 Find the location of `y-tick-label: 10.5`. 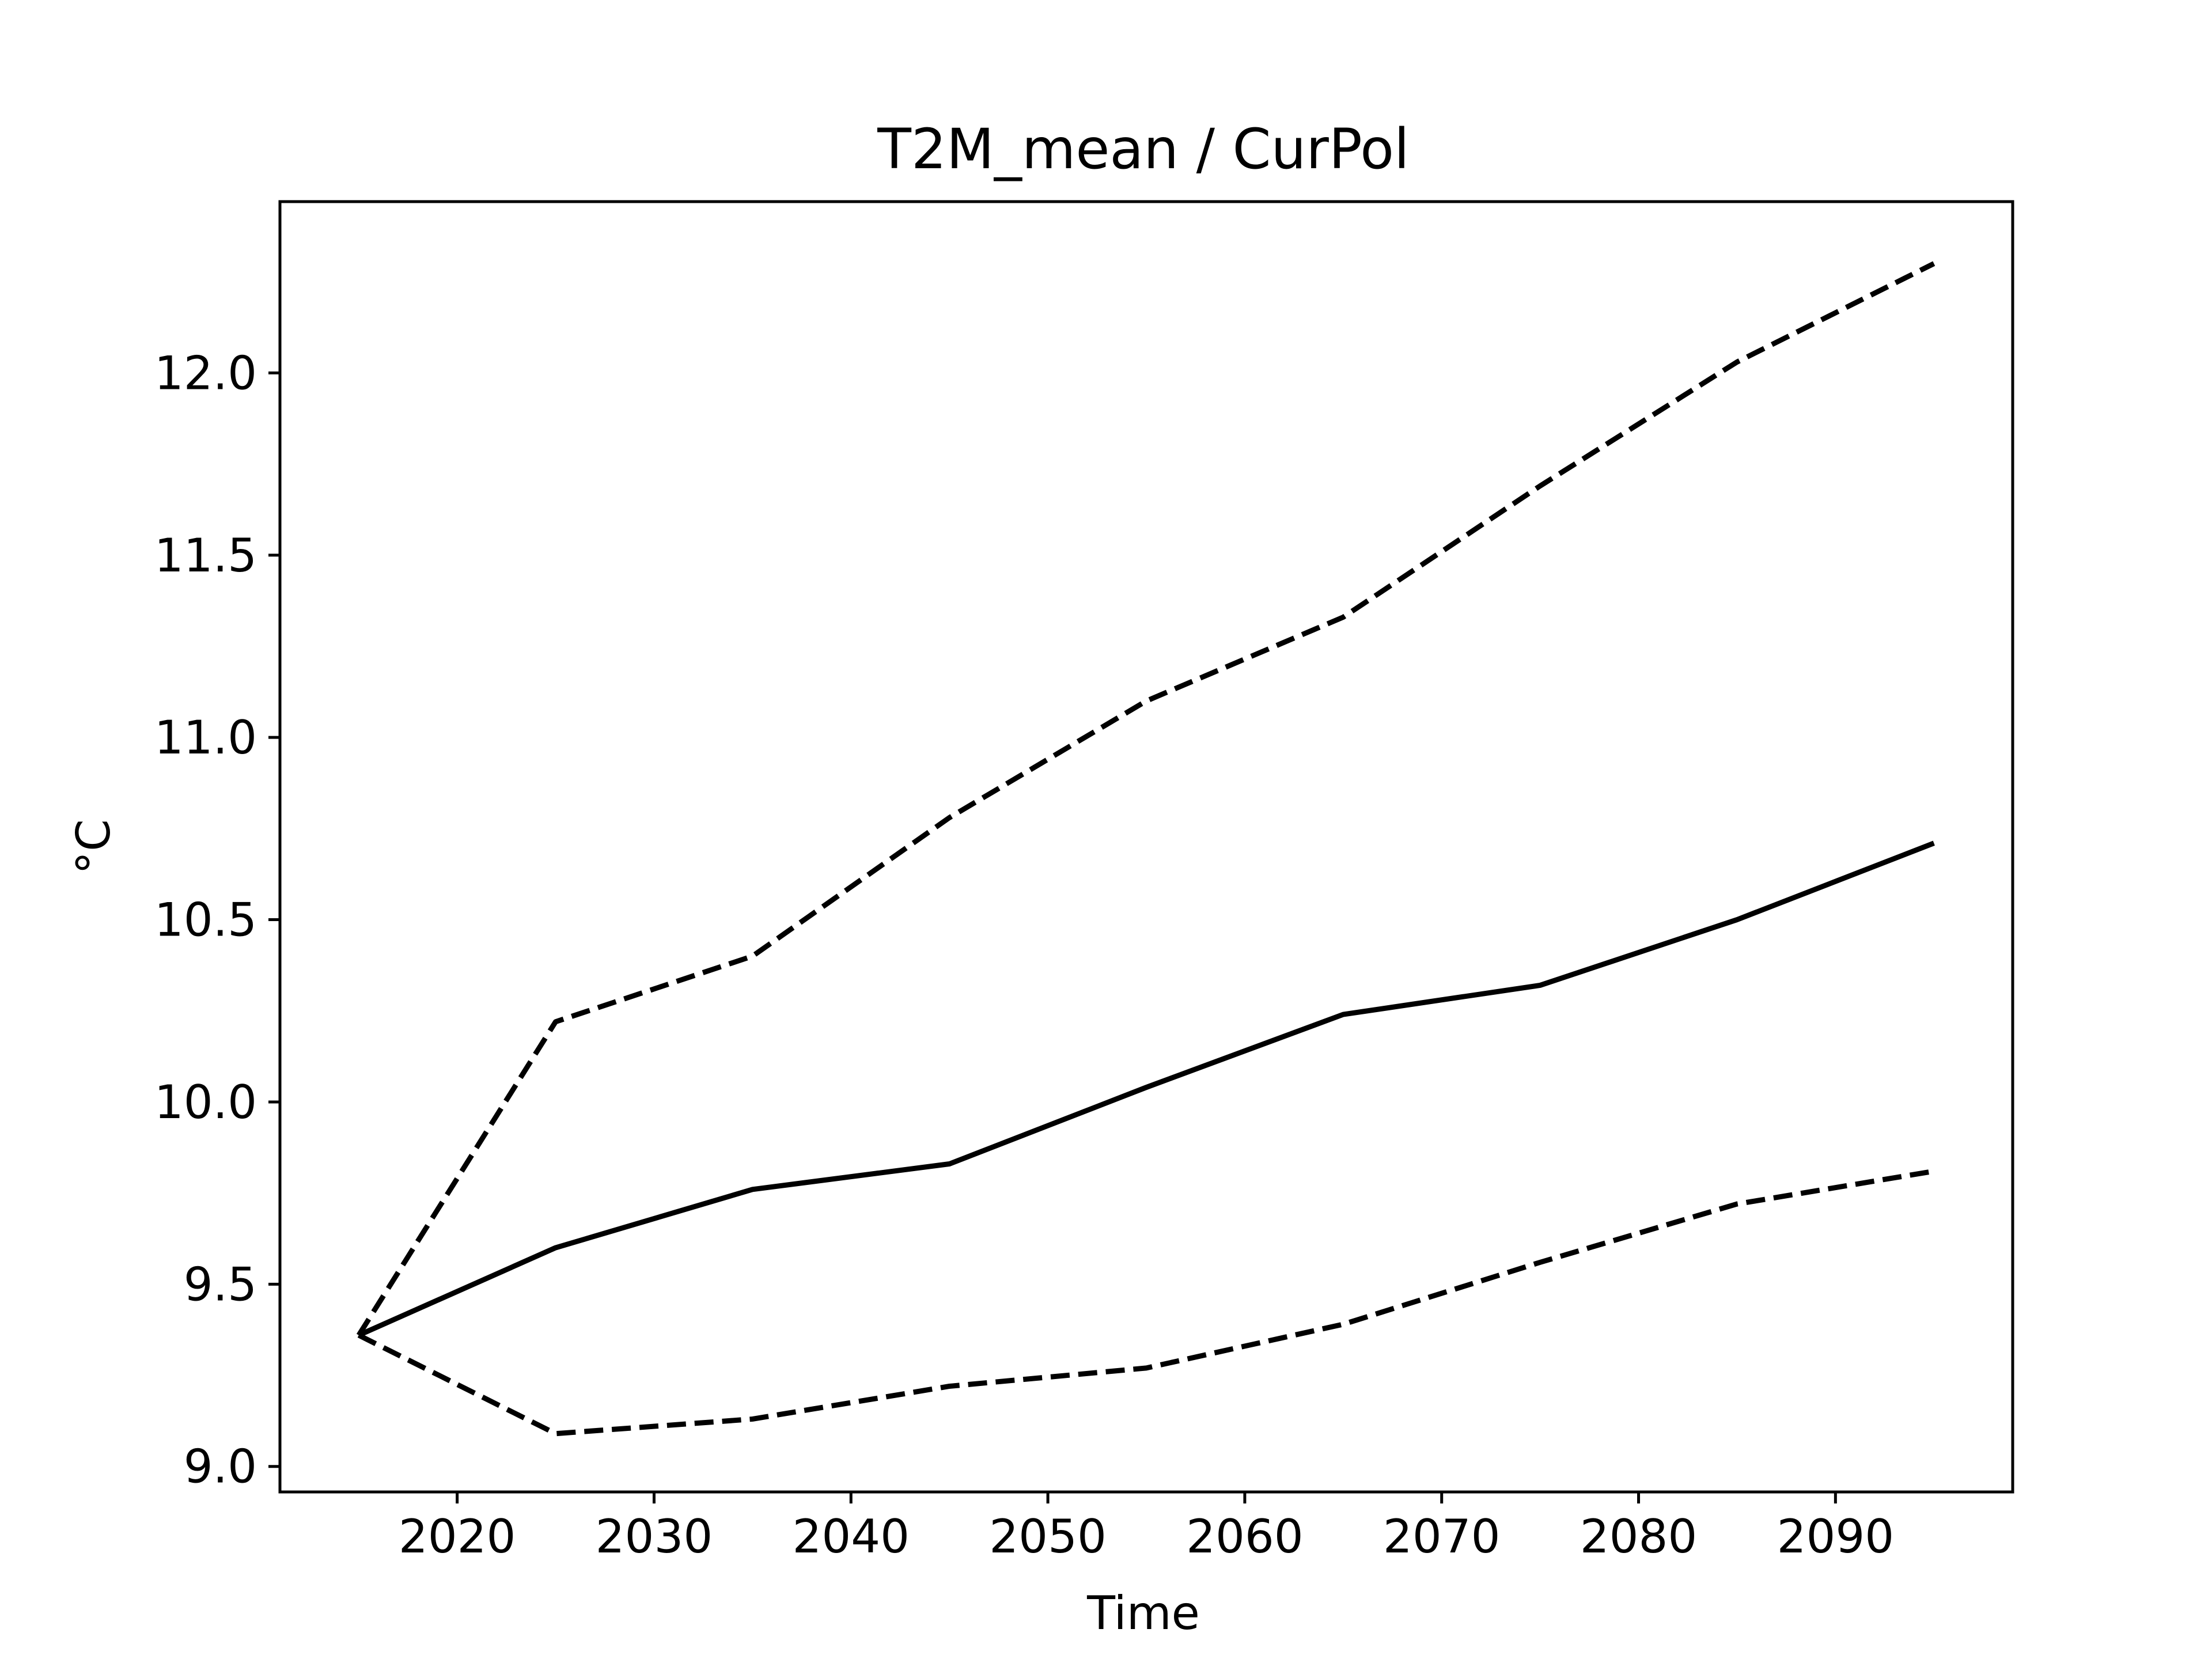

y-tick-label: 10.5 is located at coordinates (205, 920).